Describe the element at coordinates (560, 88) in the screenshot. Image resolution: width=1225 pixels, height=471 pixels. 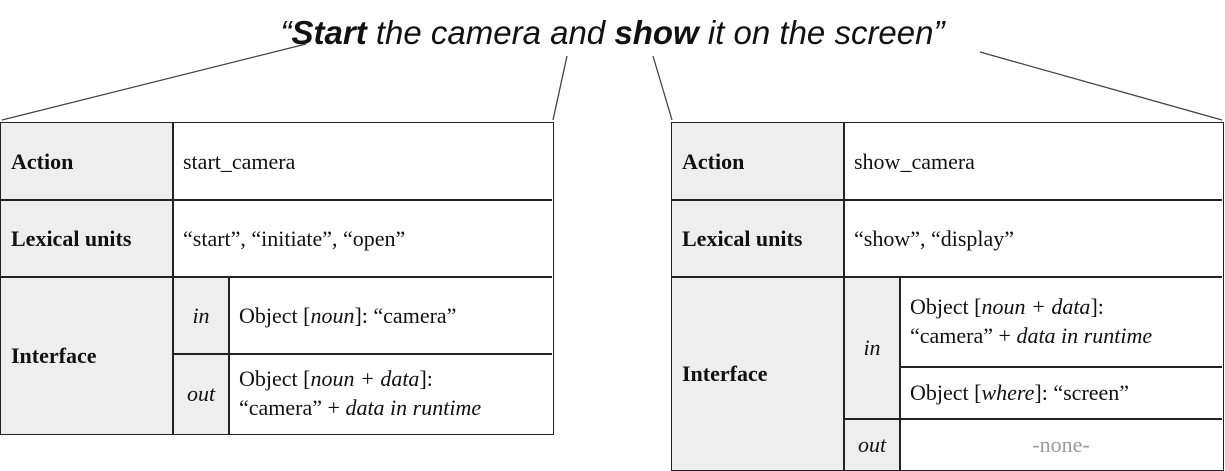
I see `leader-start-right` at that location.